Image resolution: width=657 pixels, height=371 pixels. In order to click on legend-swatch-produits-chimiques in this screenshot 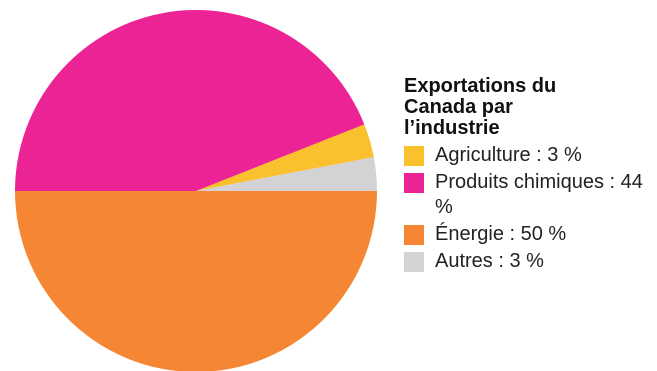, I will do `click(414, 183)`.